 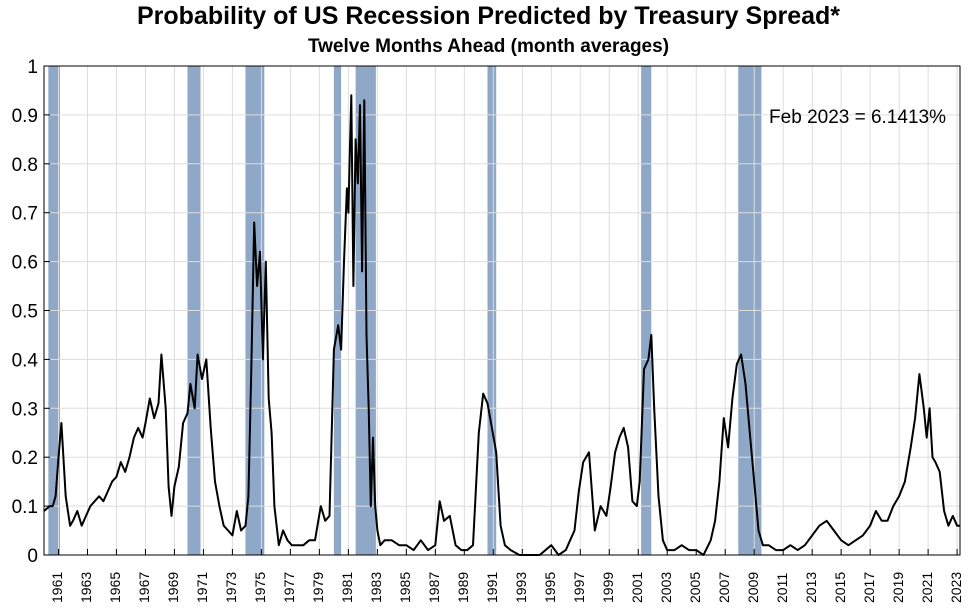 What do you see at coordinates (724, 587) in the screenshot?
I see `x-tick-label: 2007` at bounding box center [724, 587].